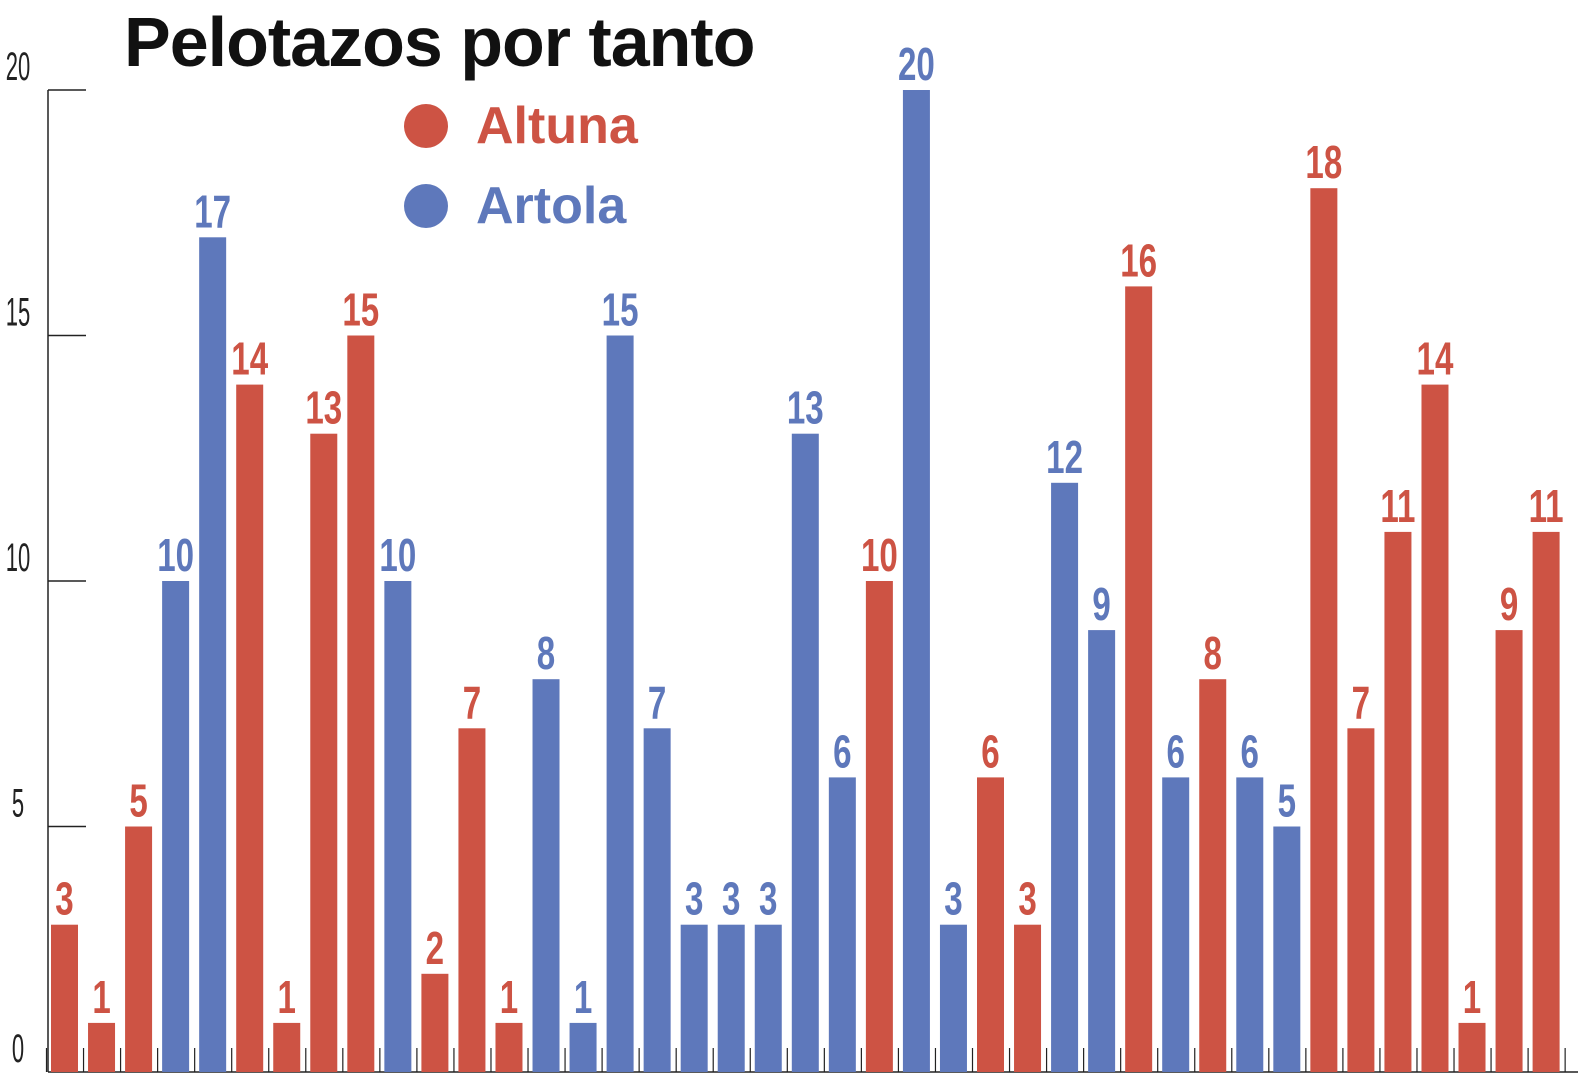 The height and width of the screenshot is (1080, 1578). I want to click on legend-item-altuna: Altuna, so click(521, 126).